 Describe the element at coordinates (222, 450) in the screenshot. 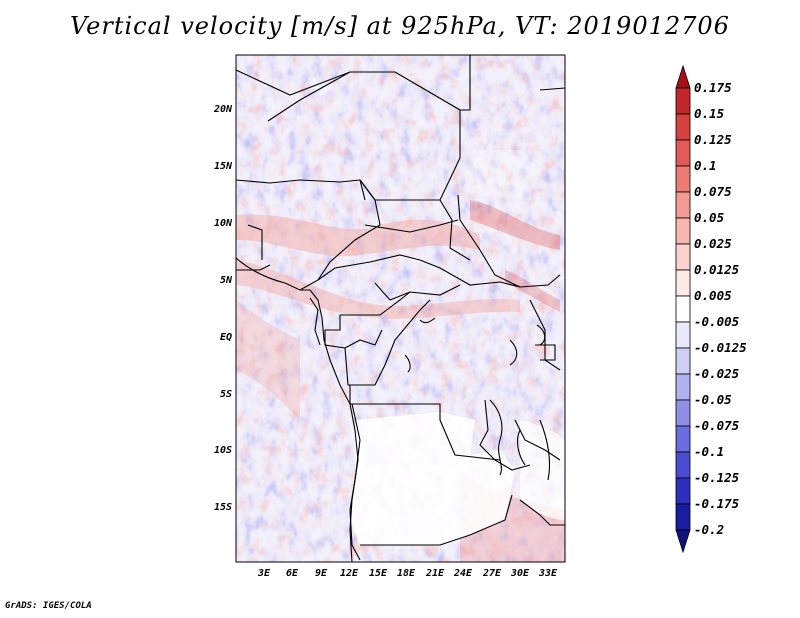

I see `lat-label-10s: 10S` at that location.